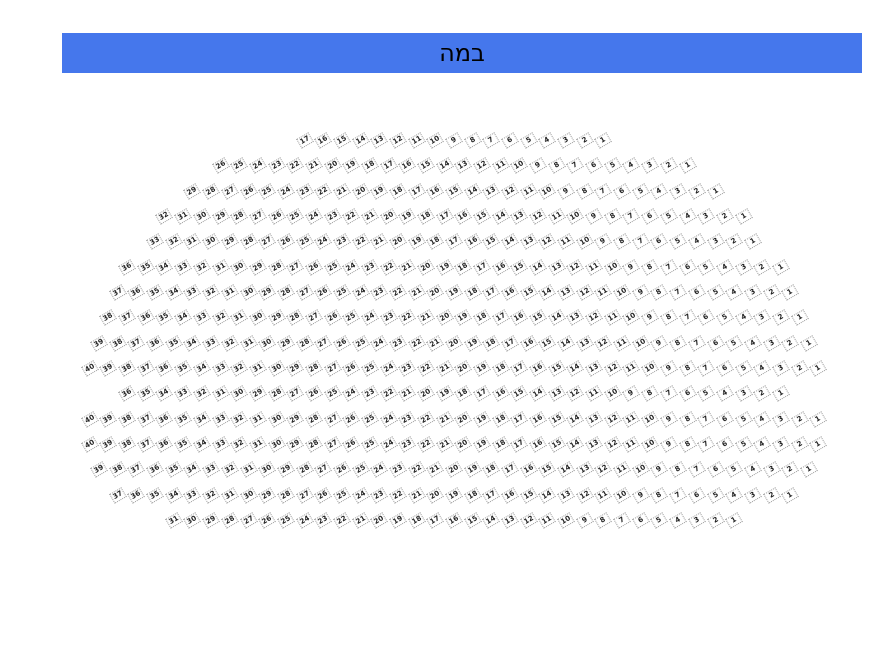 The width and height of the screenshot is (880, 660). What do you see at coordinates (398, 140) in the screenshot?
I see `seat-r1-12: 12` at bounding box center [398, 140].